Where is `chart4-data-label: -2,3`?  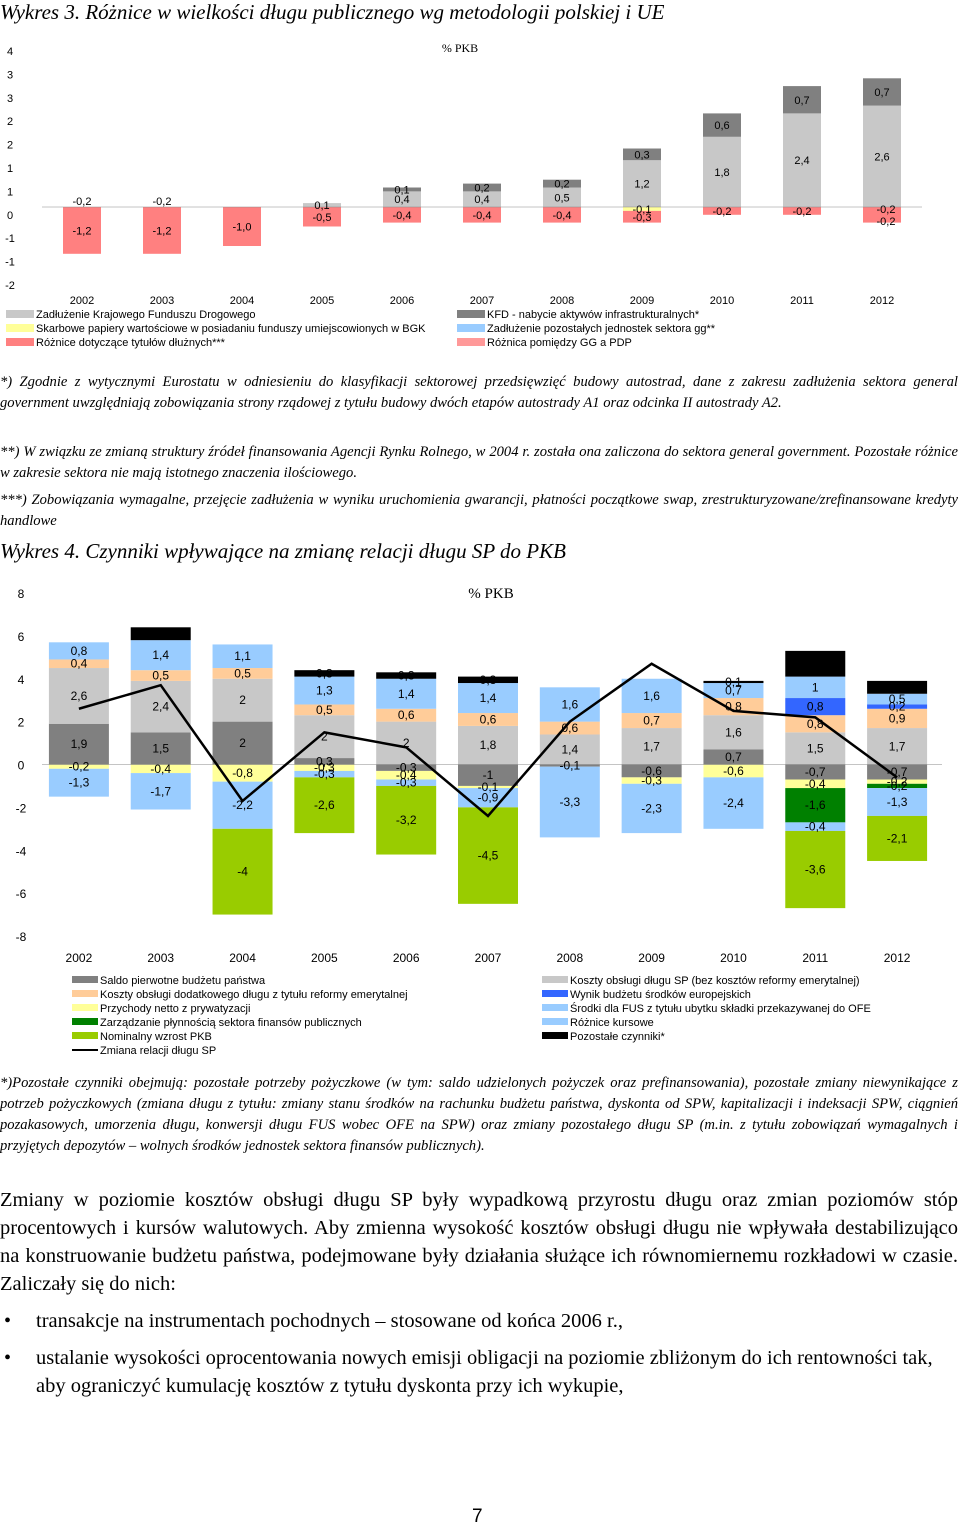 chart4-data-label: -2,3 is located at coordinates (651, 808).